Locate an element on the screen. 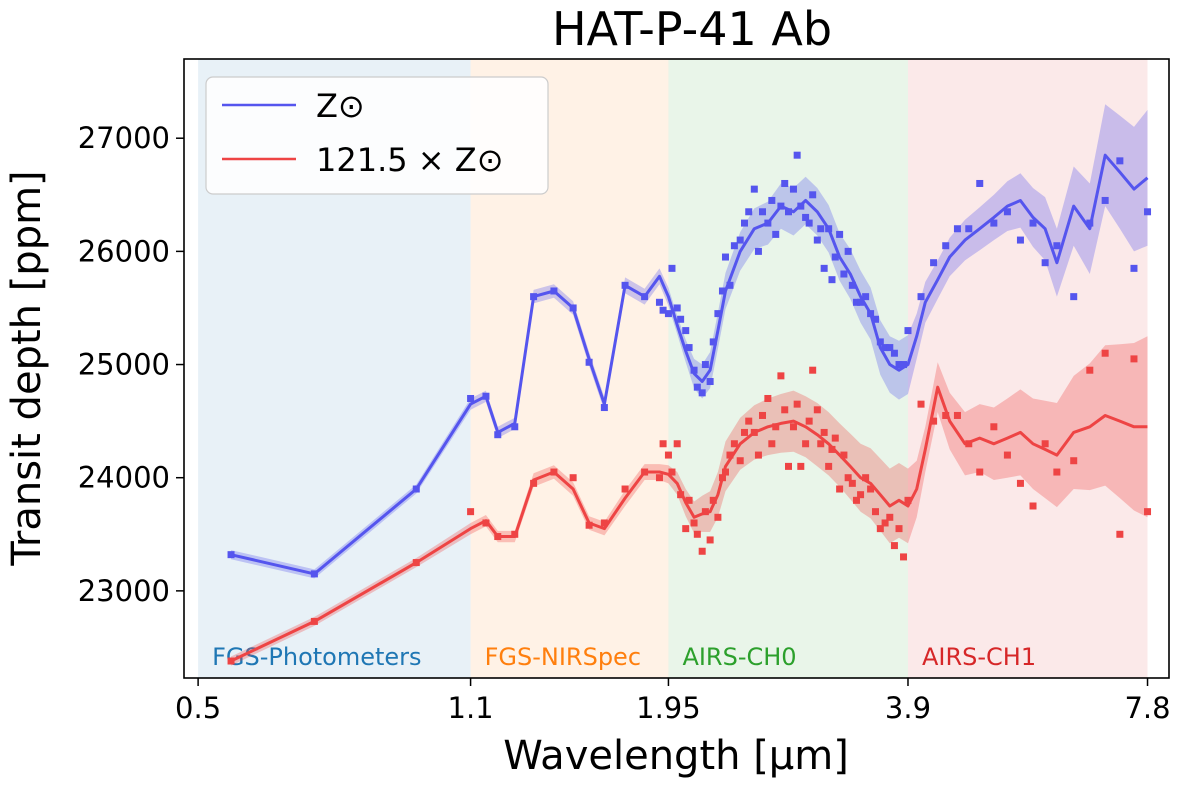 The width and height of the screenshot is (1200, 786). x-tick-label: 3.9 is located at coordinates (908, 708).